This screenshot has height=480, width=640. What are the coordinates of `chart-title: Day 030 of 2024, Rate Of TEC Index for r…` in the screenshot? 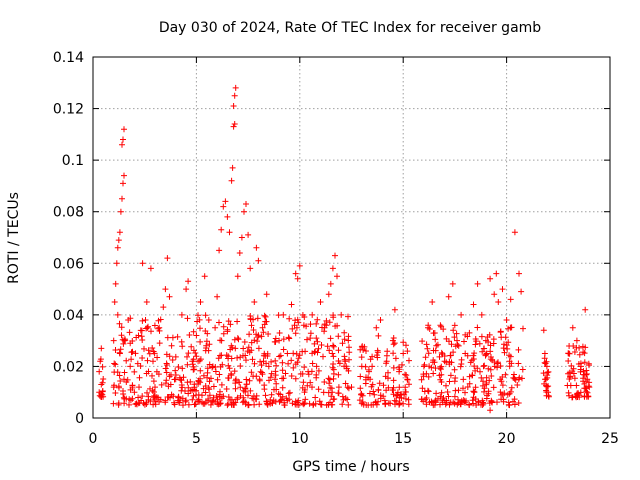 It's located at (350, 28).